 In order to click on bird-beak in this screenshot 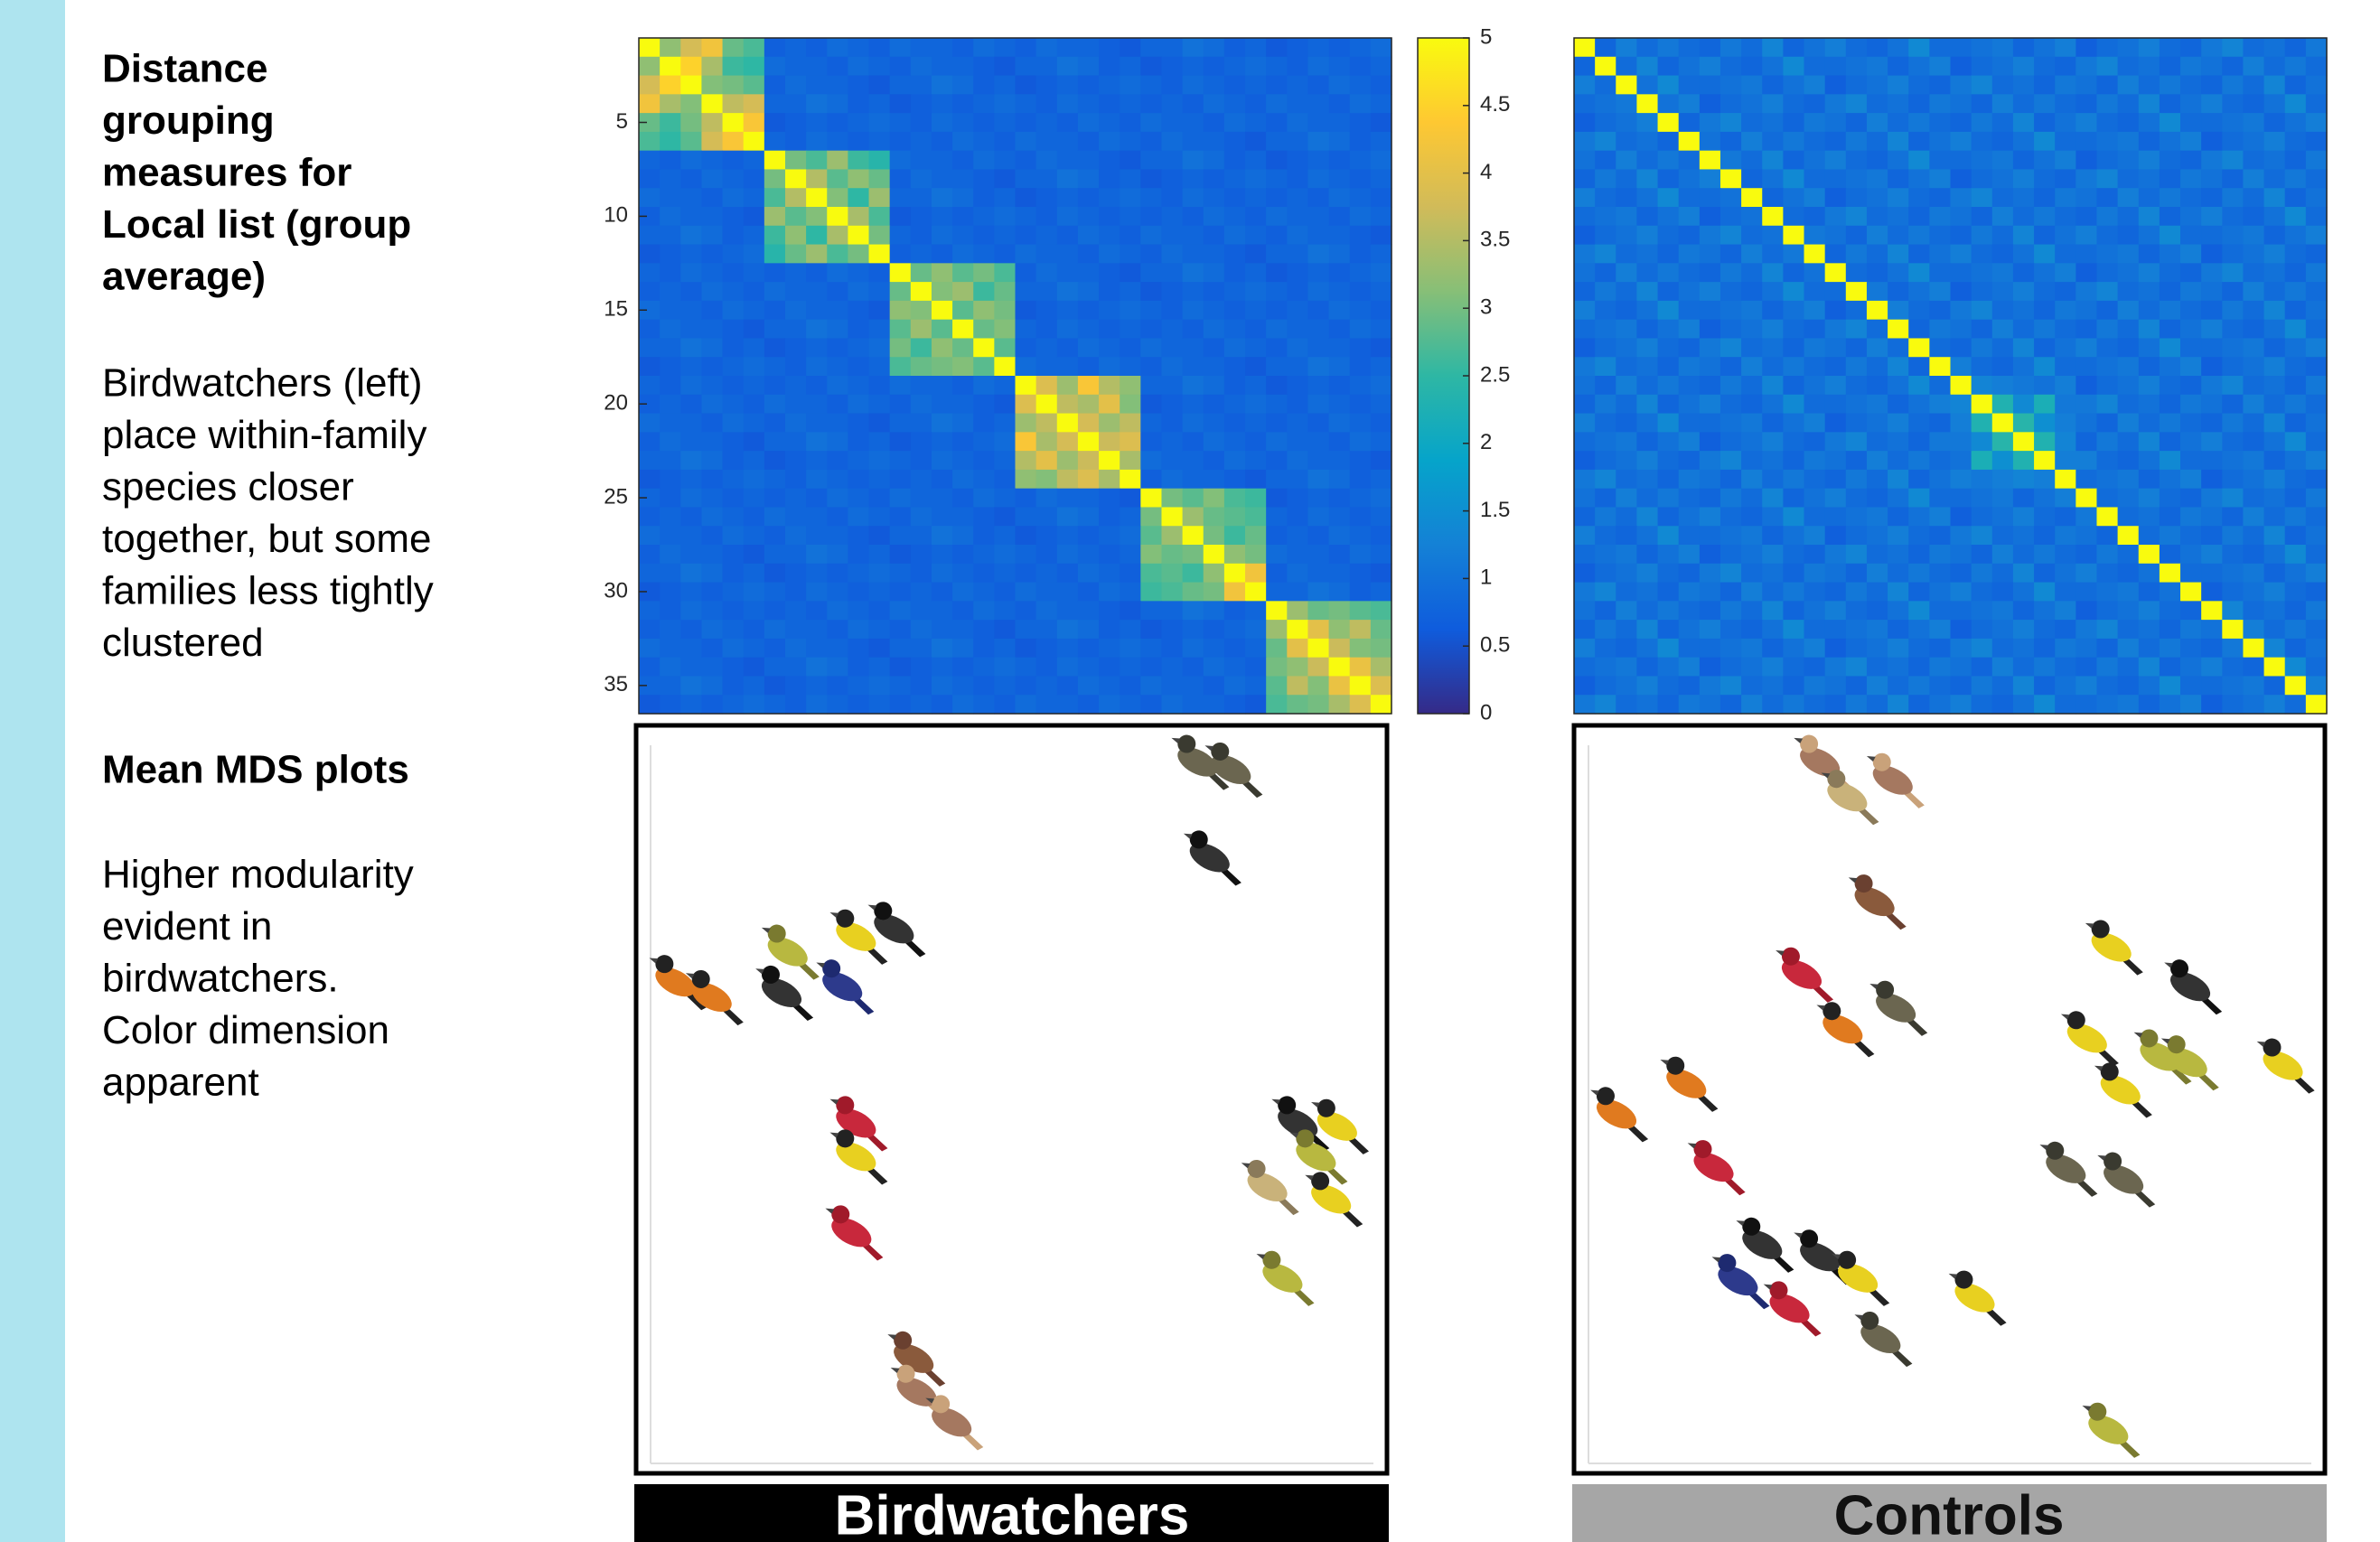, I will do `click(834, 916)`.